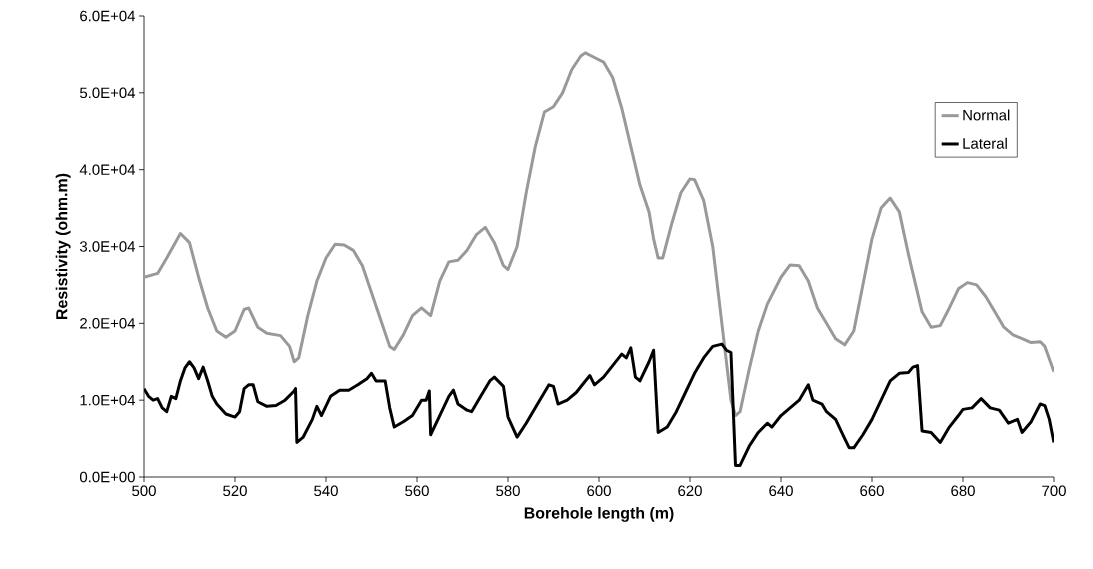 This screenshot has height=569, width=1093. Describe the element at coordinates (235, 491) in the screenshot. I see `x-tick-label: 520` at that location.